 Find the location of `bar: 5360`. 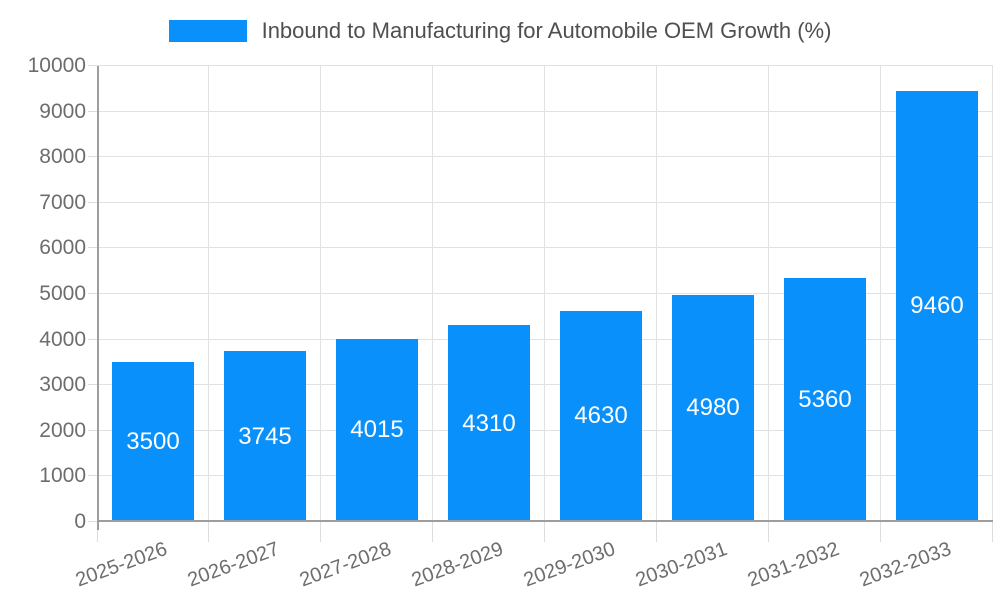

bar: 5360 is located at coordinates (825, 399).